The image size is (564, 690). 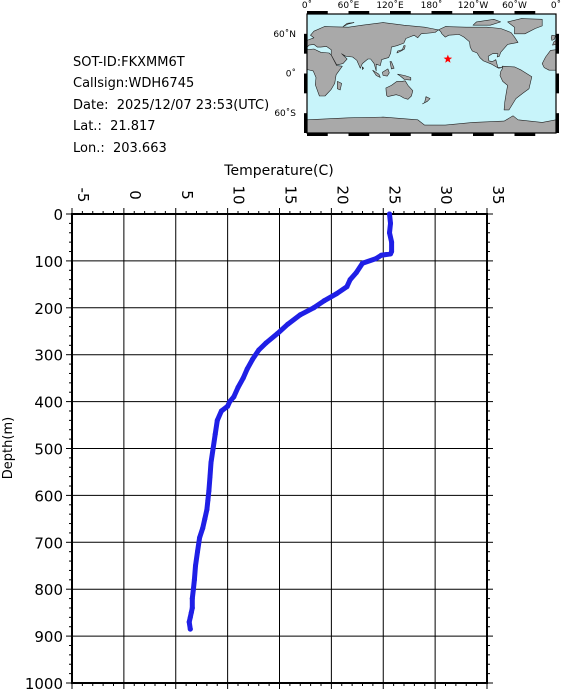 I want to click on y-tick-label: 900, so click(x=48, y=637).